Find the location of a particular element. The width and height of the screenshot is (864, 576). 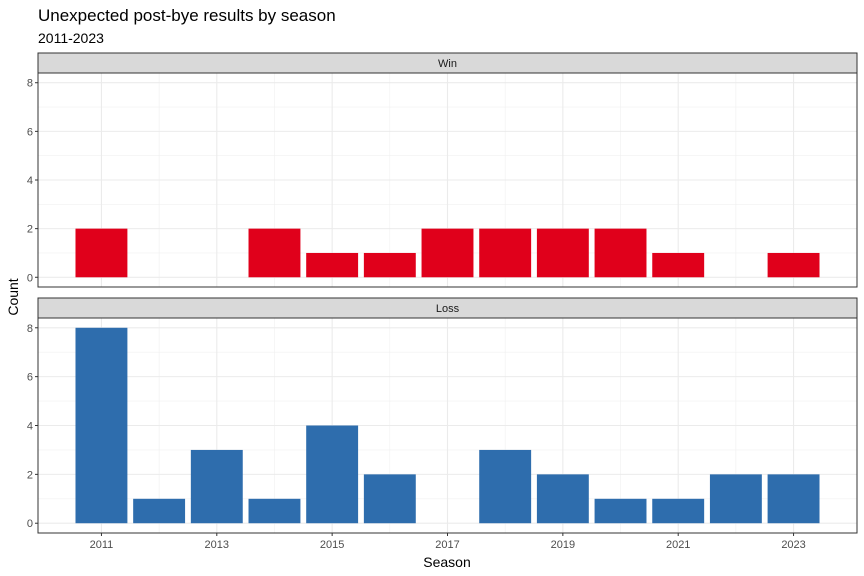

bar-win-2016 is located at coordinates (389, 265).